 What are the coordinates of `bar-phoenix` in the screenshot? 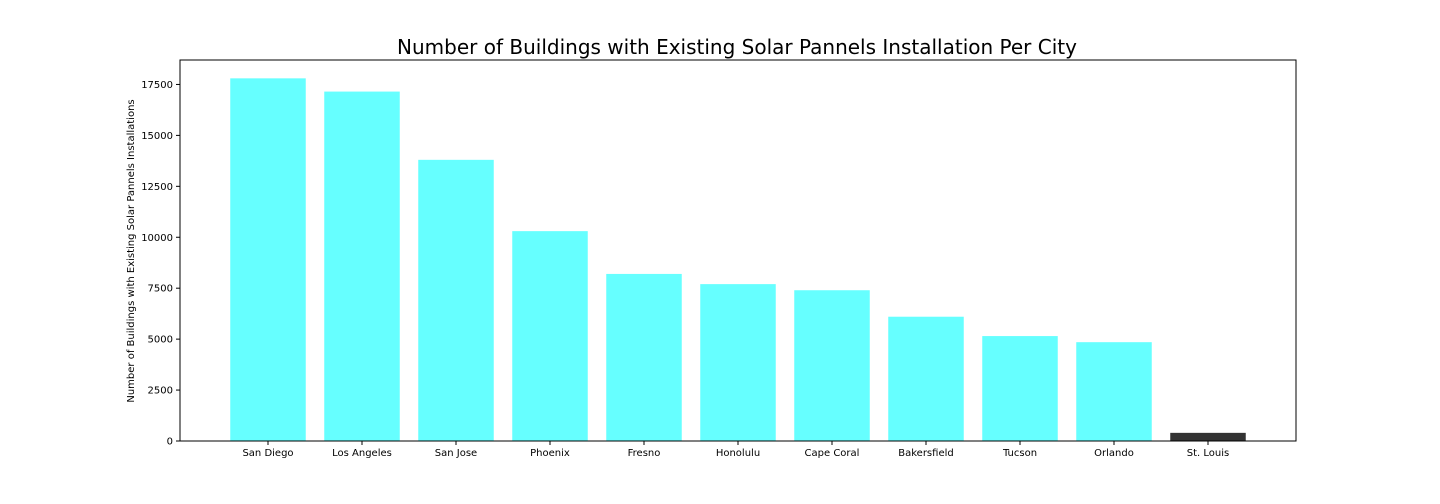 It's located at (550, 336).